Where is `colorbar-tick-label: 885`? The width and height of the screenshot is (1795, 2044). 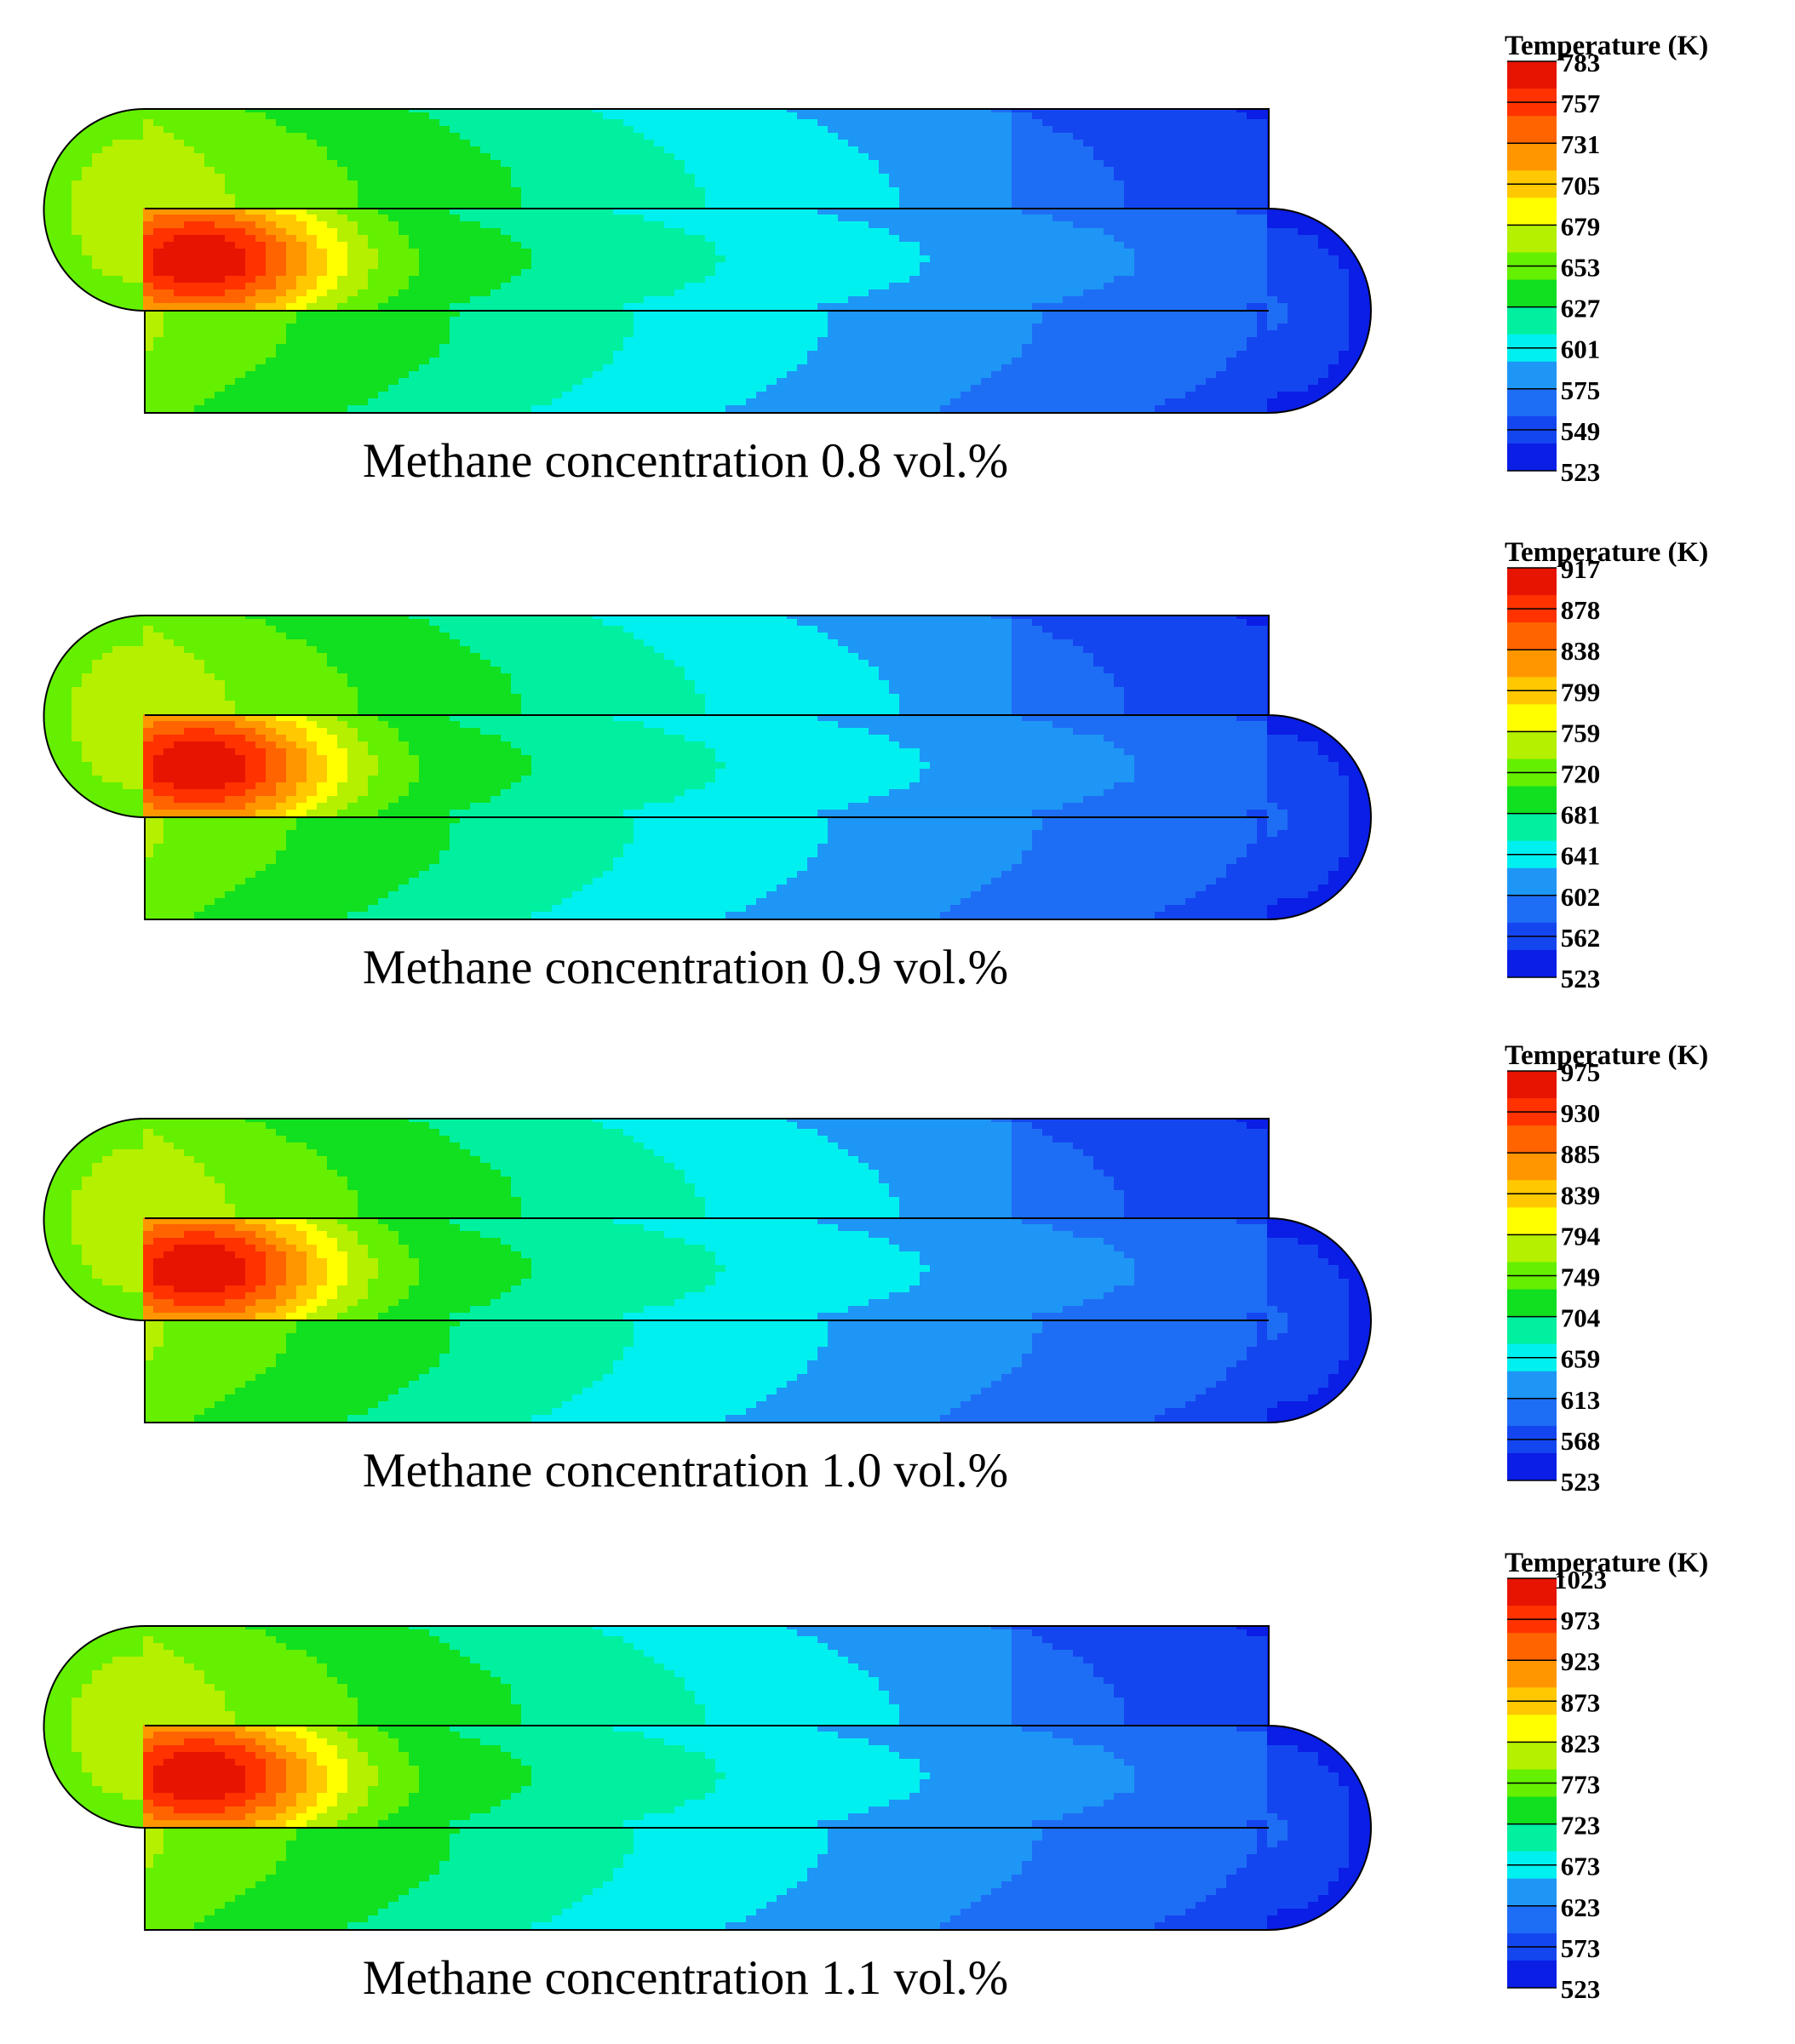
colorbar-tick-label: 885 is located at coordinates (1581, 1154).